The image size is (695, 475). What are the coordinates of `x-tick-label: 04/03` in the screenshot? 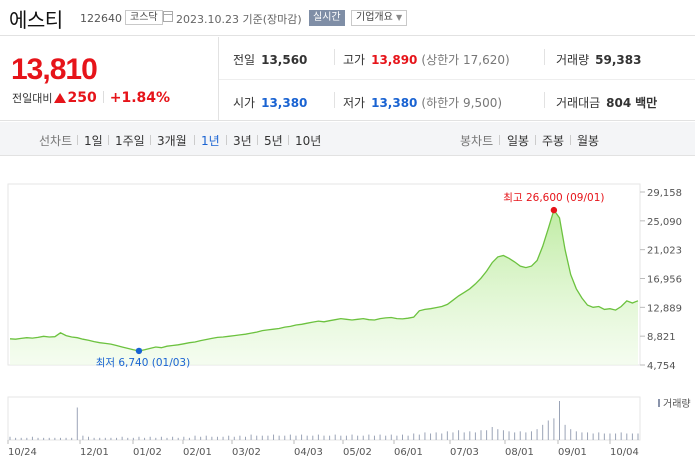 It's located at (308, 452).